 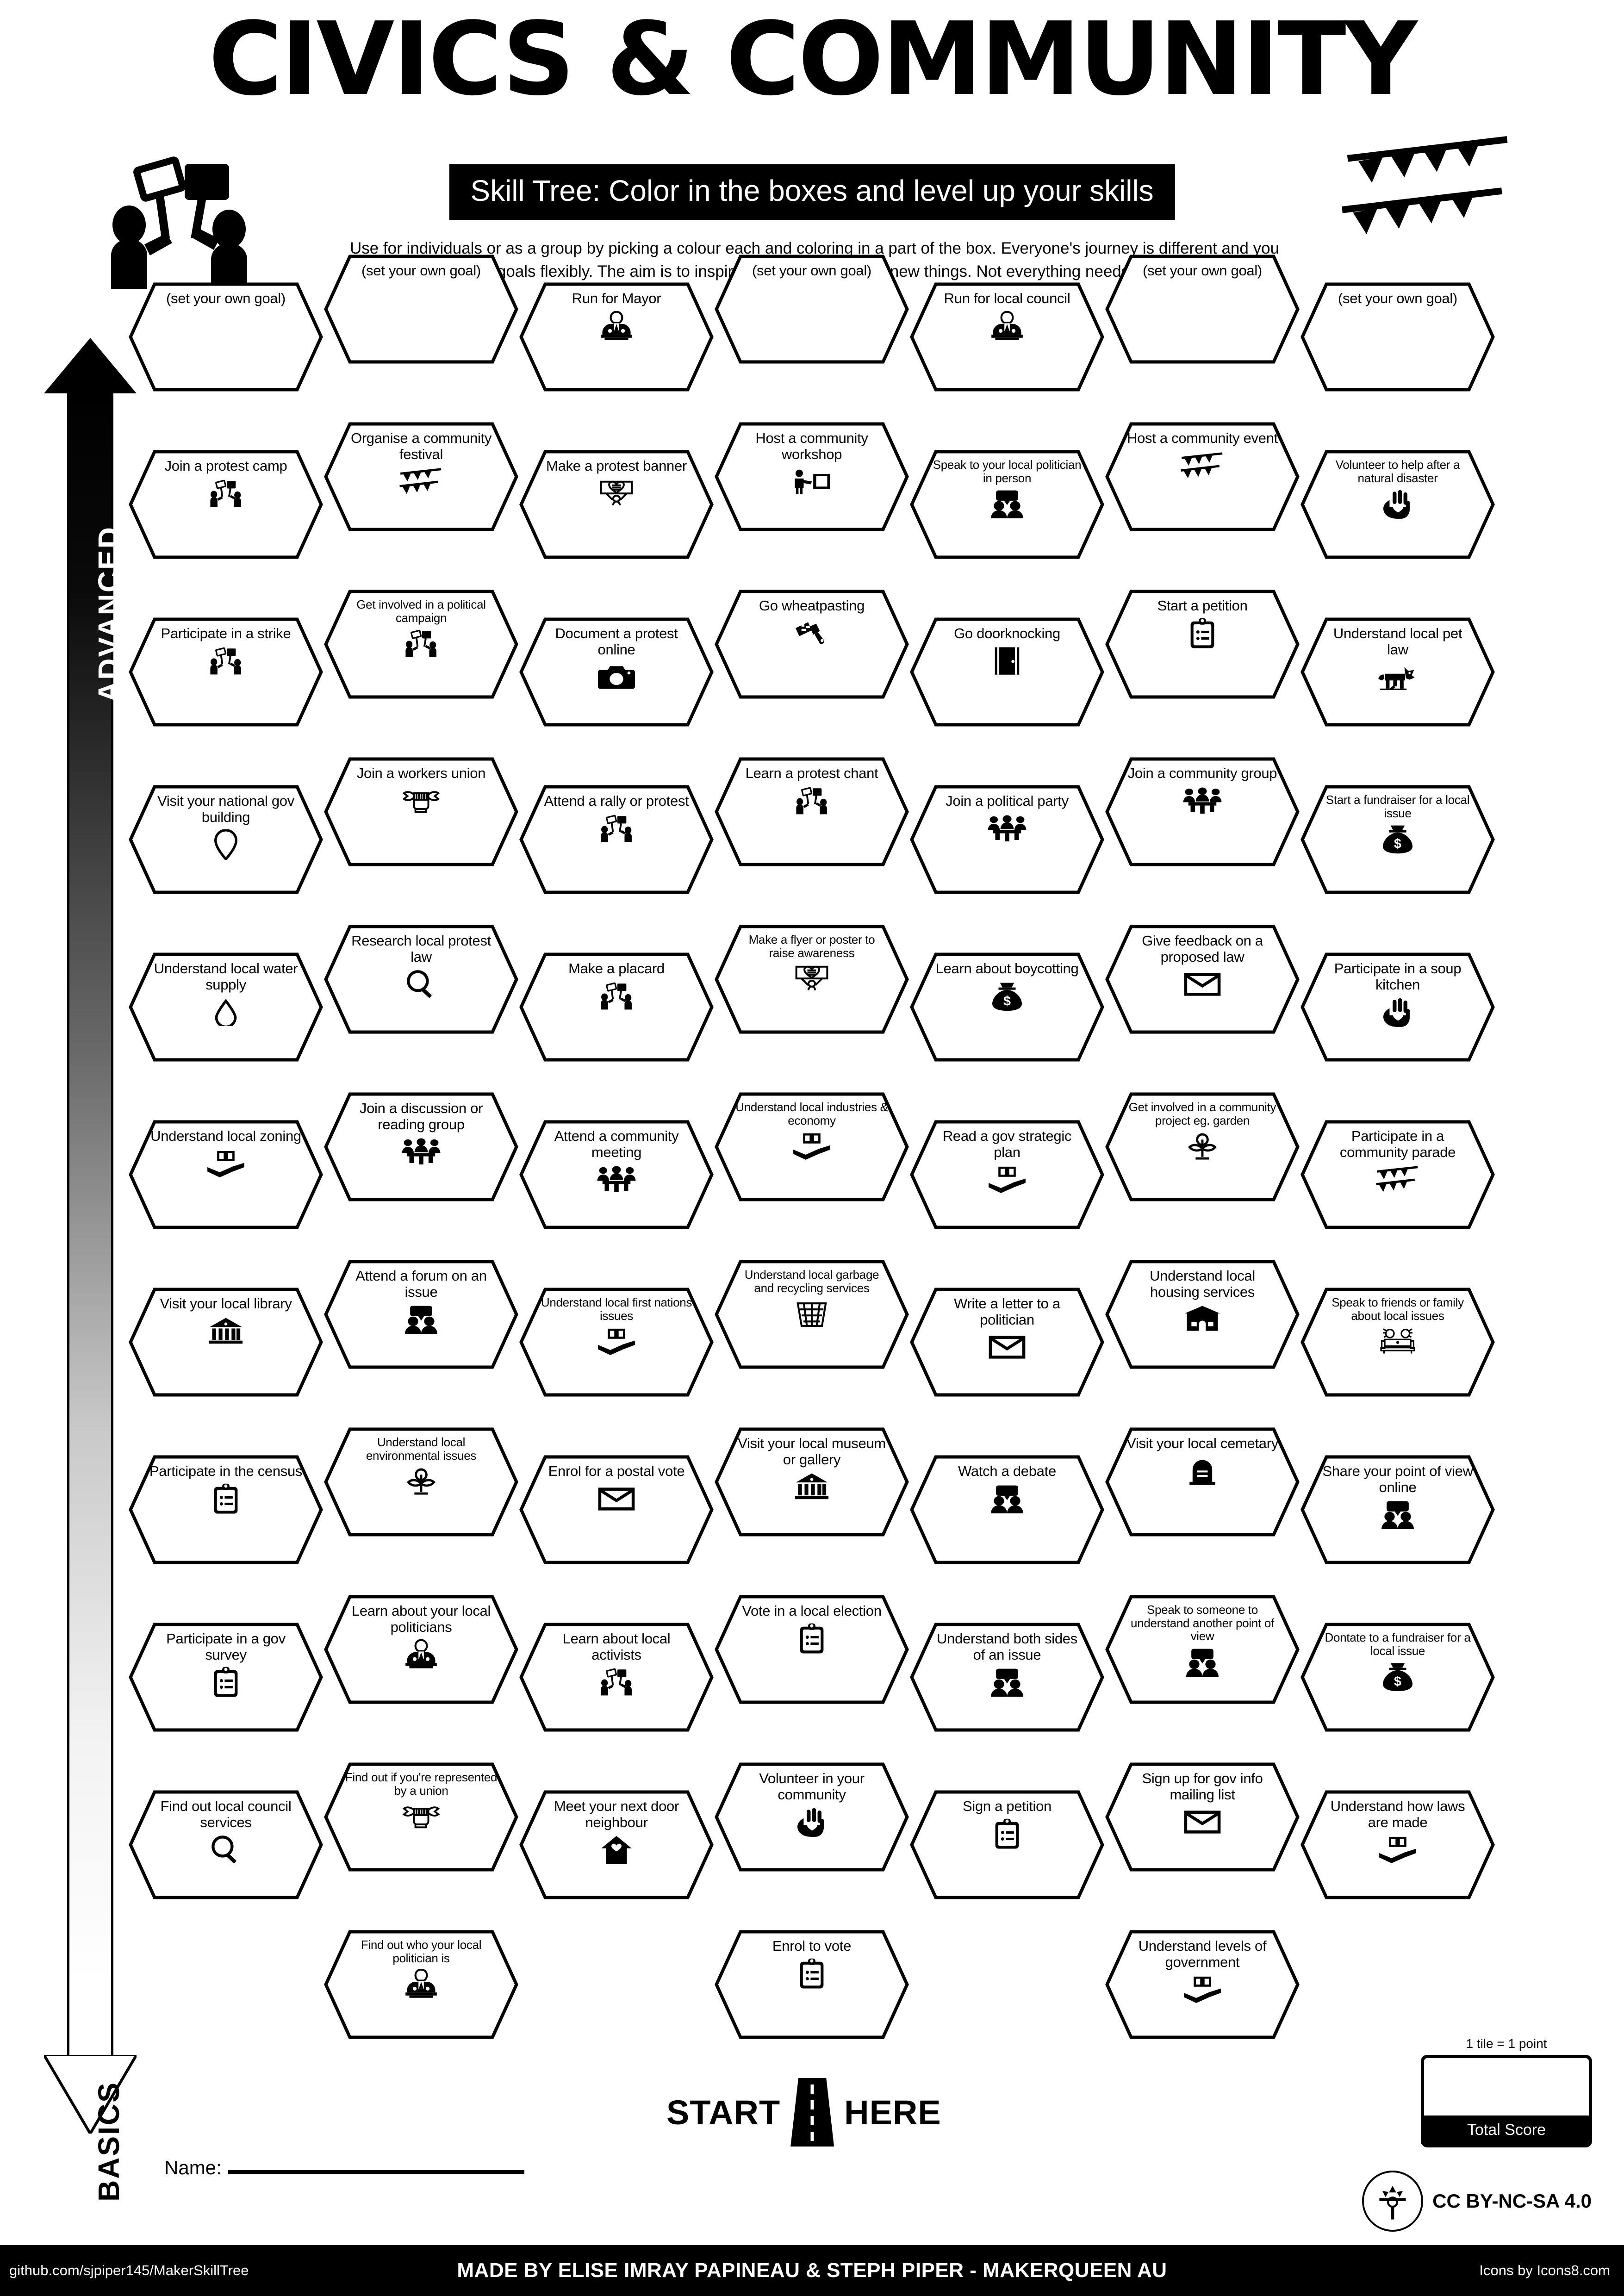 I want to click on skill-tile: Speak to your local politician in person, so click(x=1007, y=504).